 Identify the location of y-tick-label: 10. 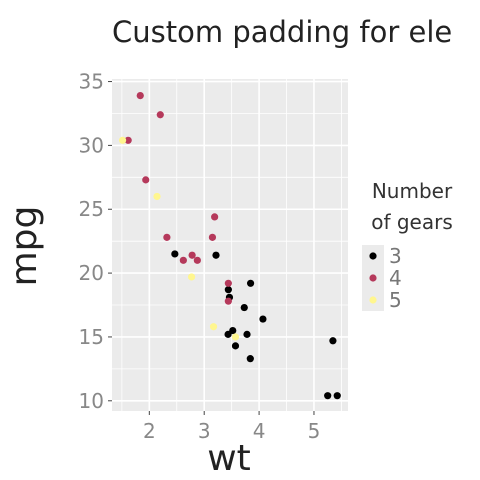
(91, 401).